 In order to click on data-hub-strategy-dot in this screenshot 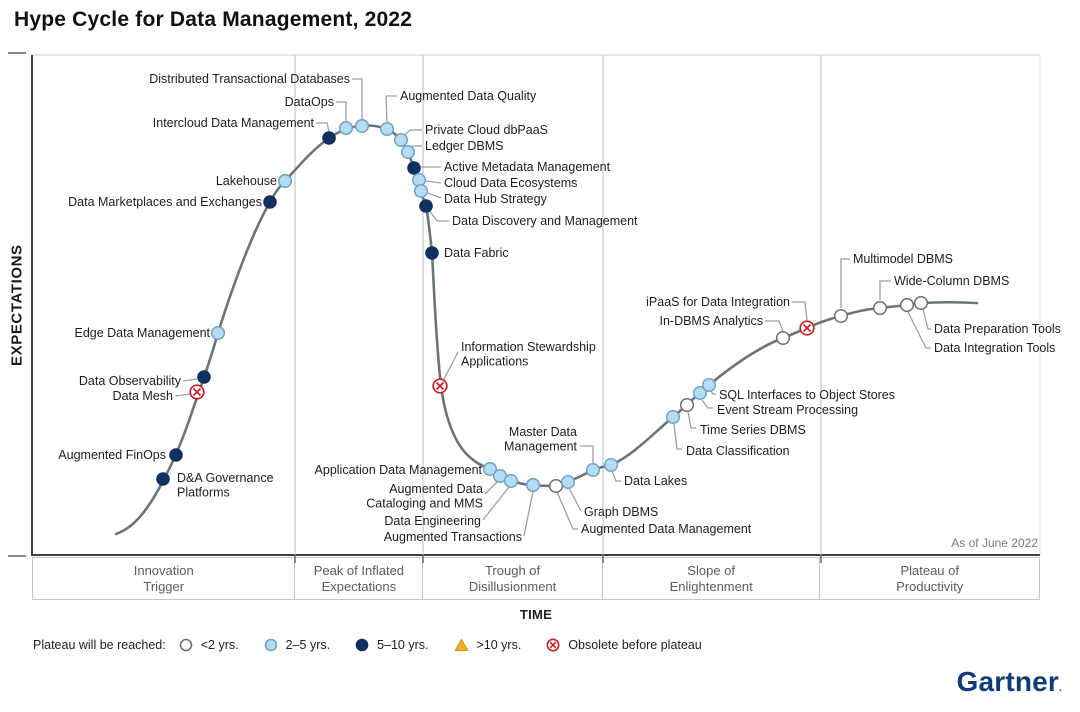, I will do `click(421, 191)`.